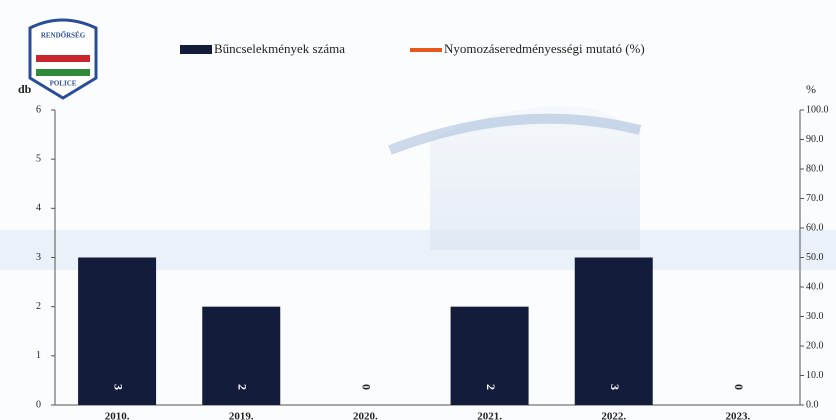  What do you see at coordinates (812, 404) in the screenshot?
I see `y2-tick-label: 0.0` at bounding box center [812, 404].